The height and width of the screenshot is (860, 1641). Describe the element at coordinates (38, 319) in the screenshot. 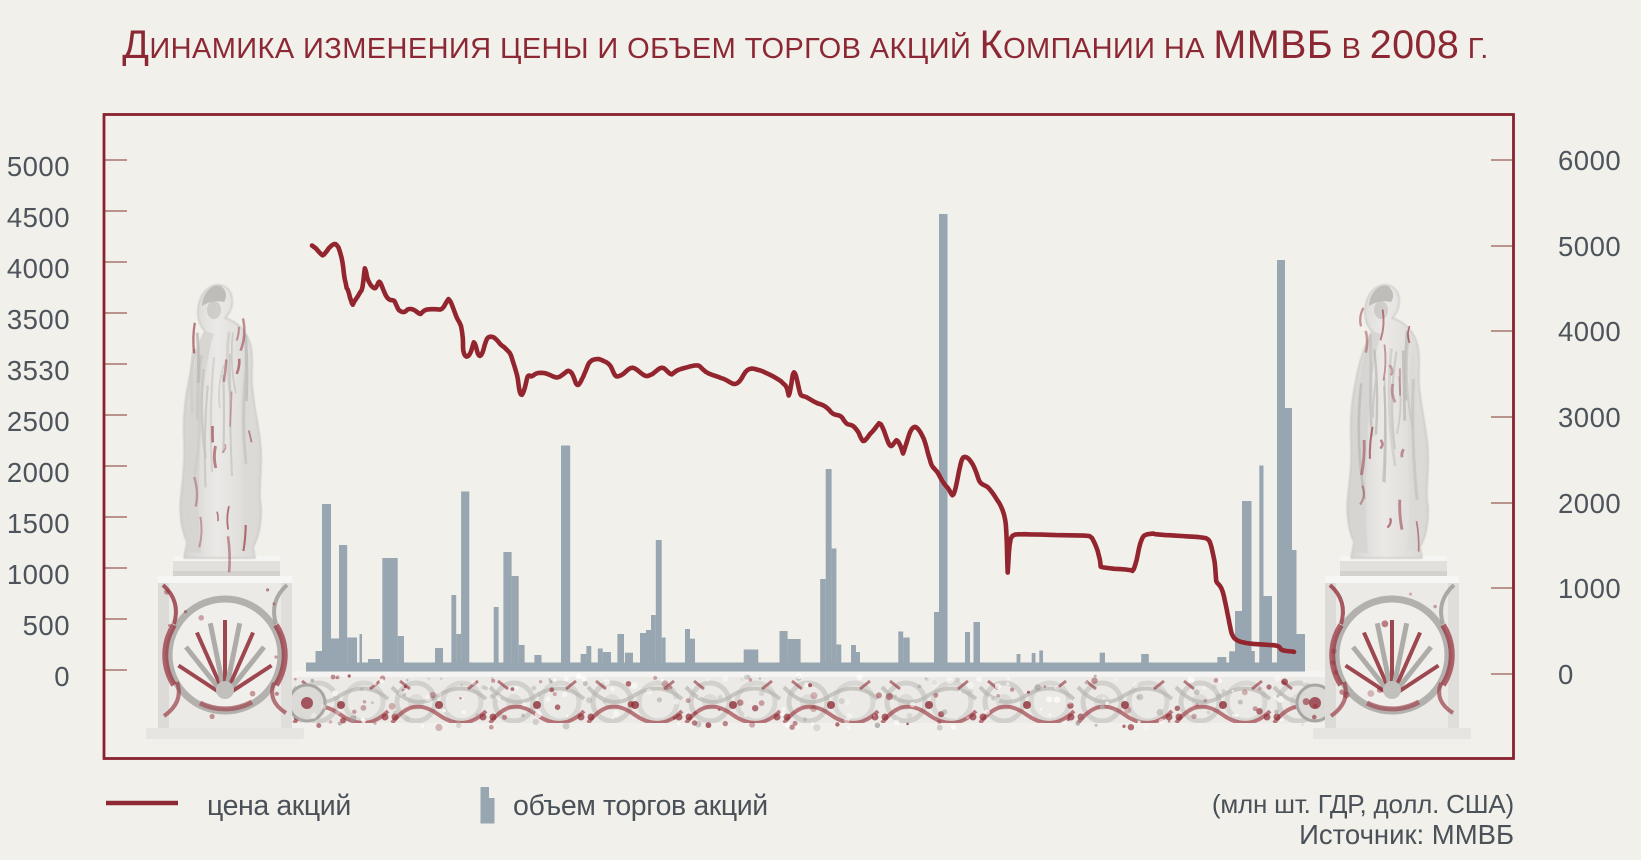

I see `svg-text: 3500` at that location.